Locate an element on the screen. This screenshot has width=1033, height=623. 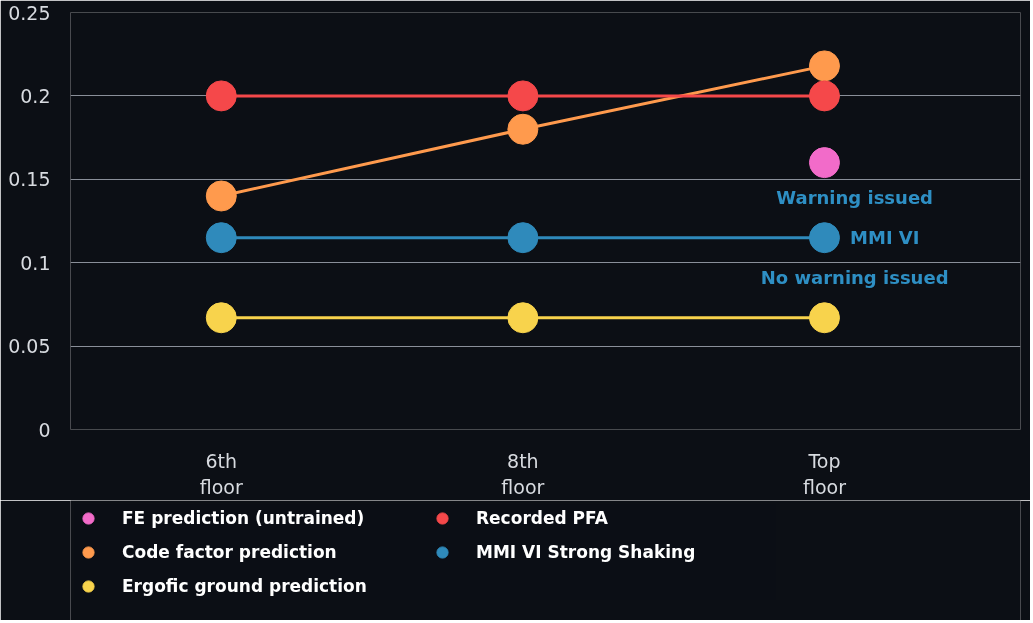
annotation: MMI VI is located at coordinates (885, 238).